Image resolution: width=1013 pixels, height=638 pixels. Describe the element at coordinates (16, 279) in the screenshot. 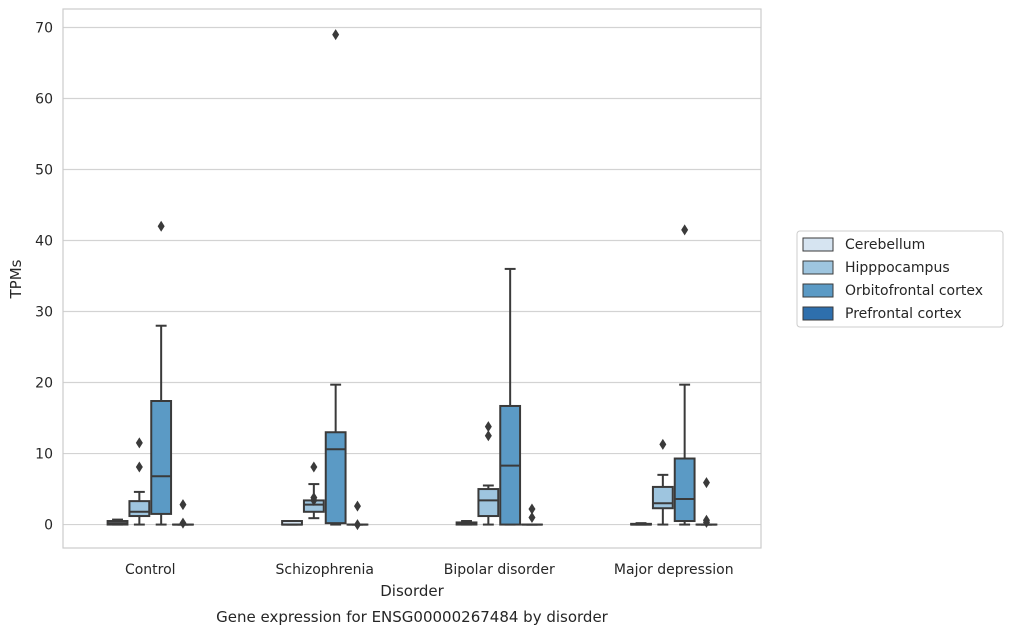

I see `y-axis-label: TPMs` at that location.